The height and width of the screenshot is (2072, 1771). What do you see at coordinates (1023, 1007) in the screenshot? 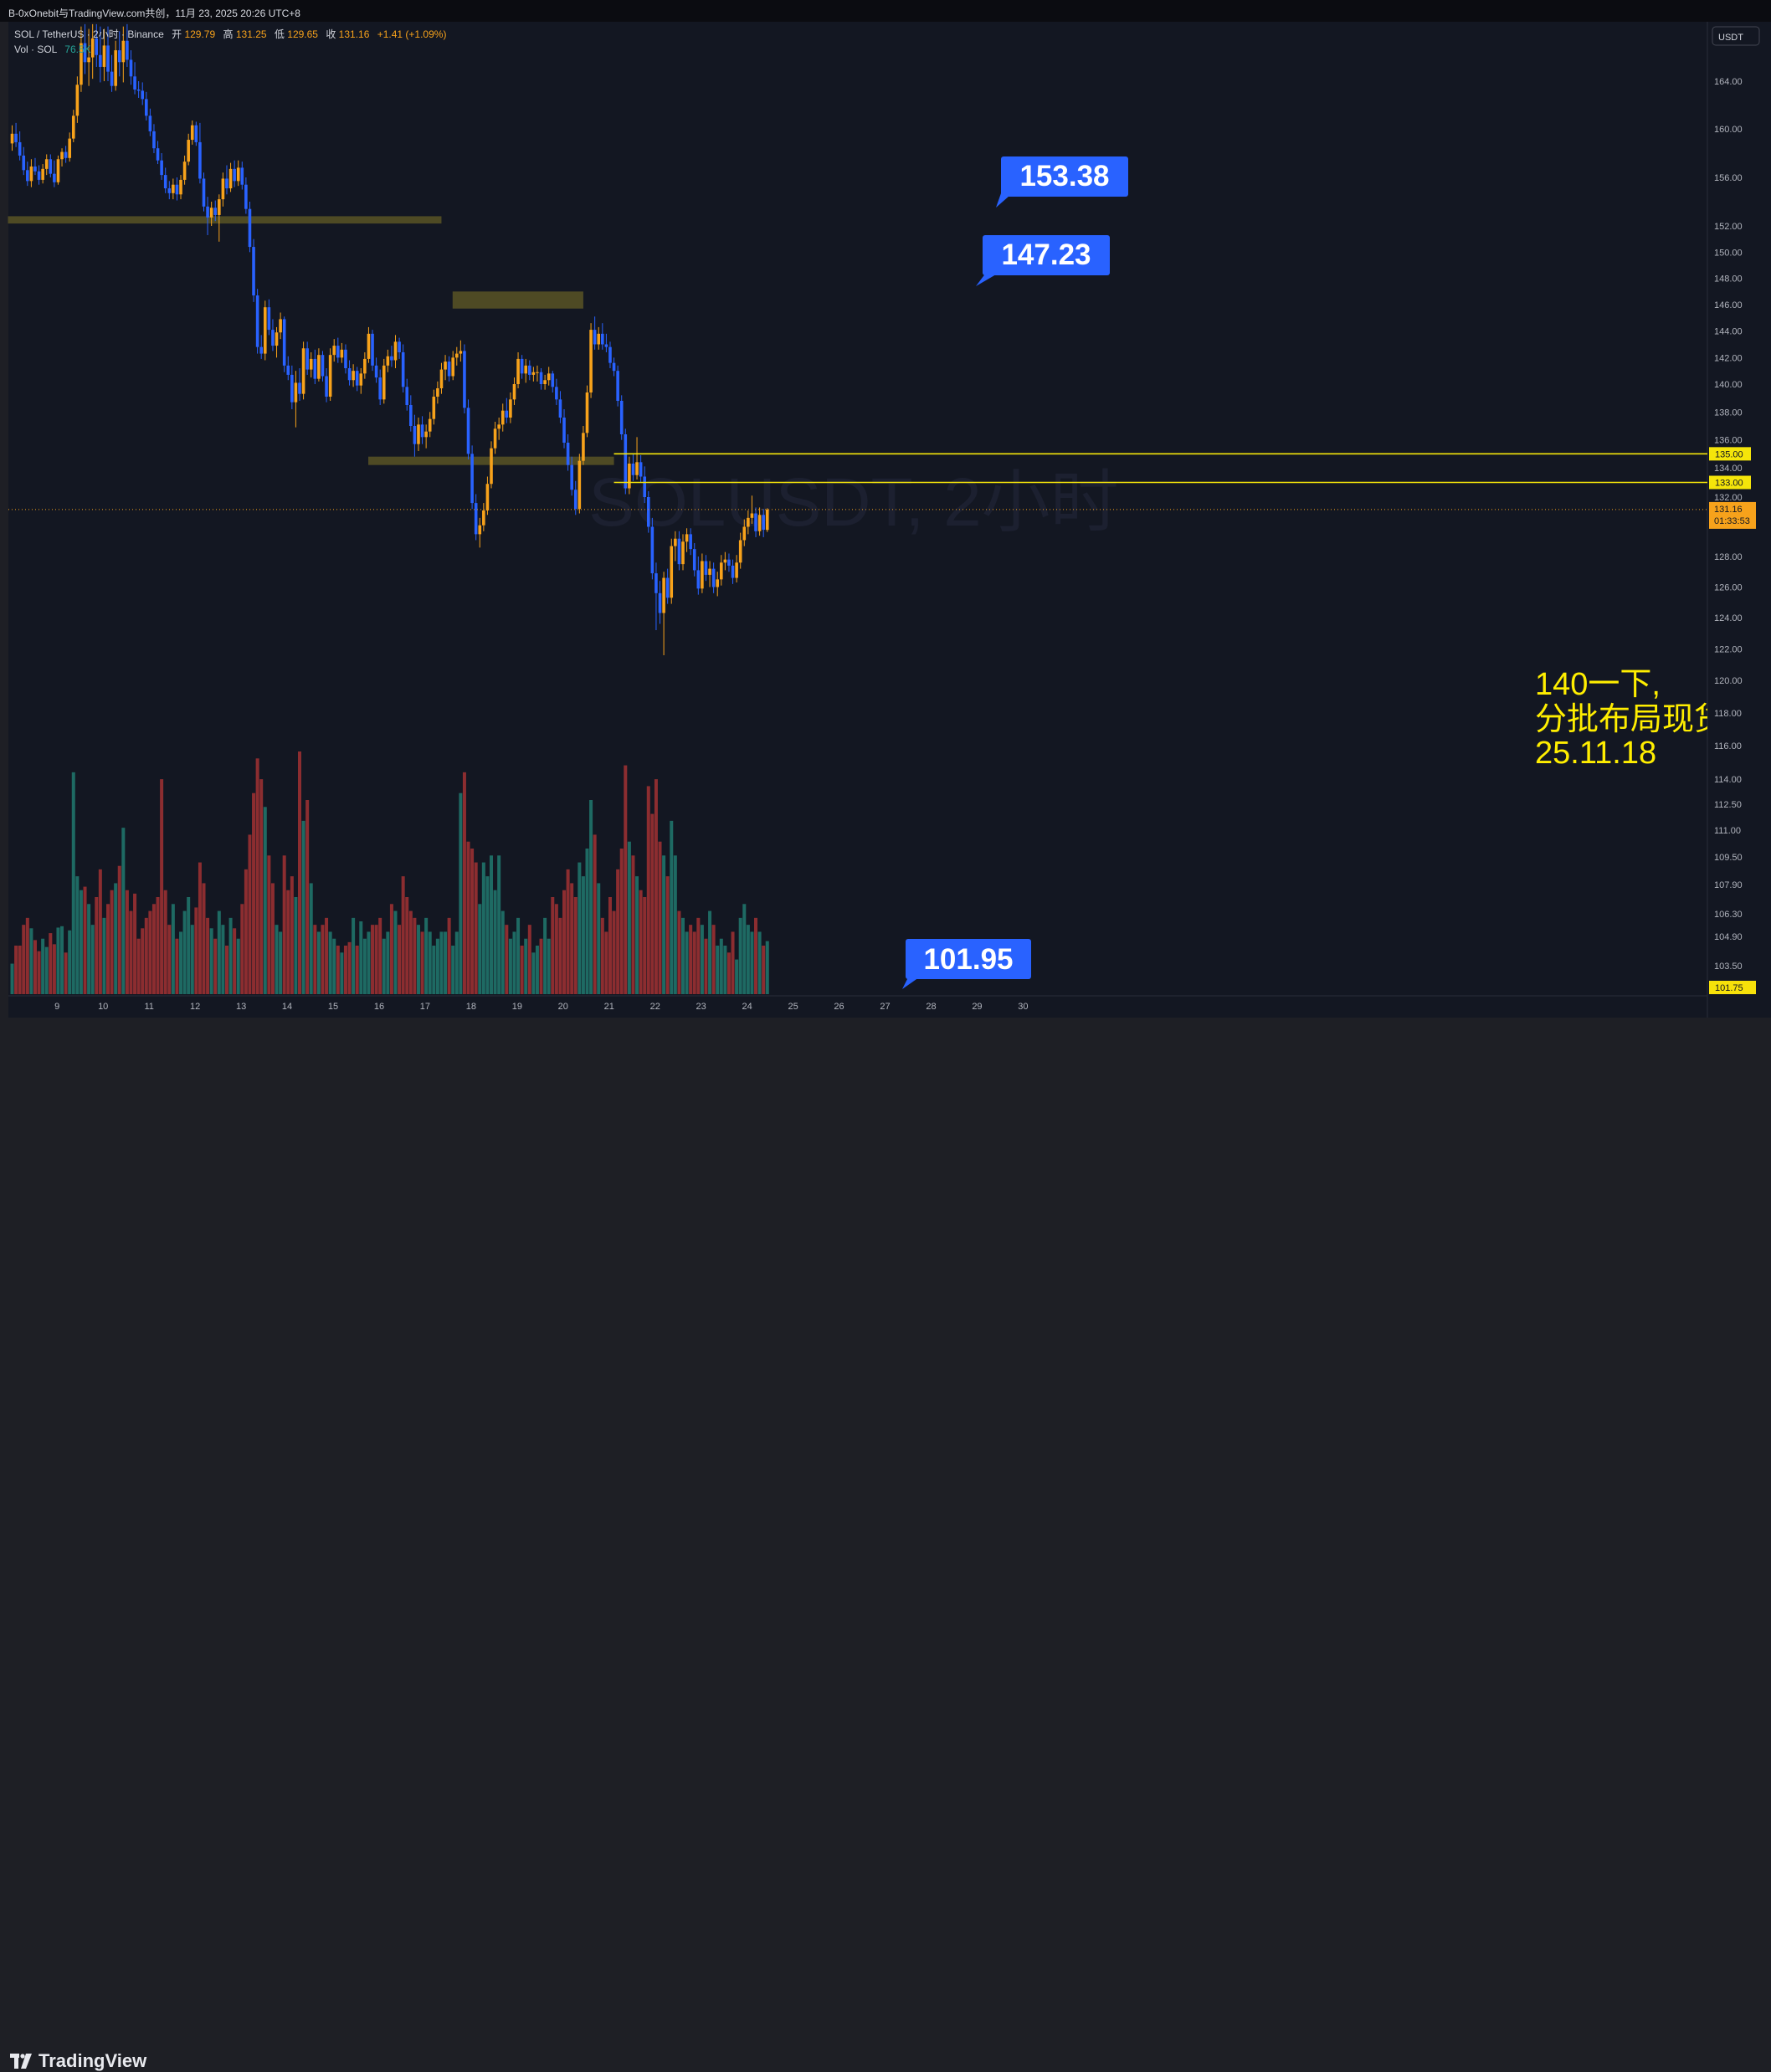
I see `x-tick: 30` at bounding box center [1023, 1007].